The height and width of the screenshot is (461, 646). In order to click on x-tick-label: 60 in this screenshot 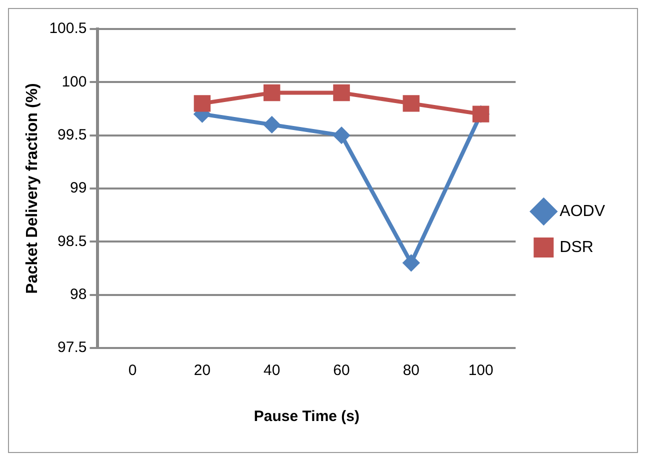, I will do `click(341, 371)`.